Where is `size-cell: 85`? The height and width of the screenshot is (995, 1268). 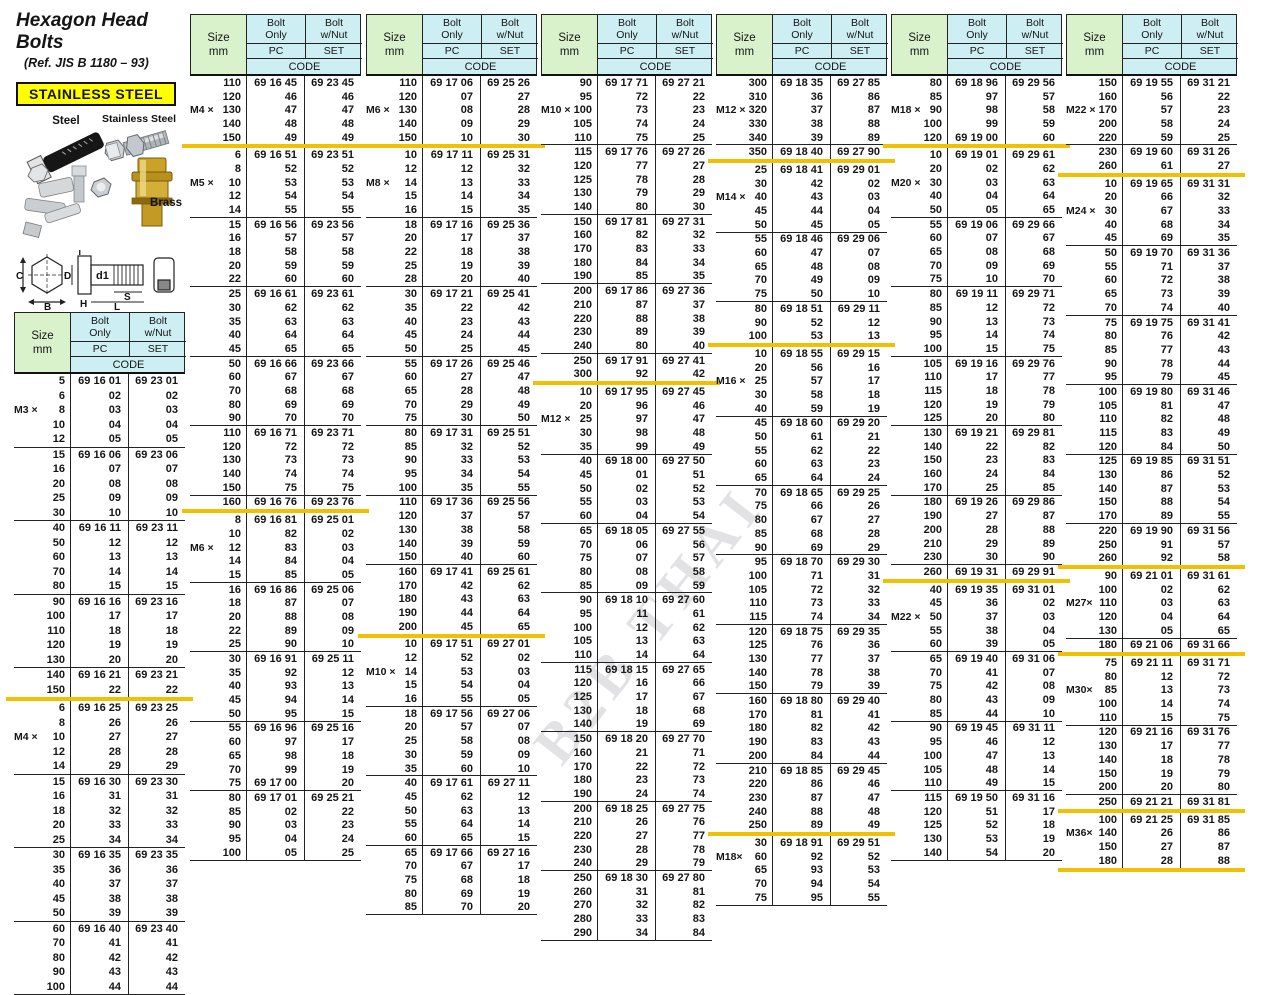 size-cell: 85 is located at coordinates (919, 97).